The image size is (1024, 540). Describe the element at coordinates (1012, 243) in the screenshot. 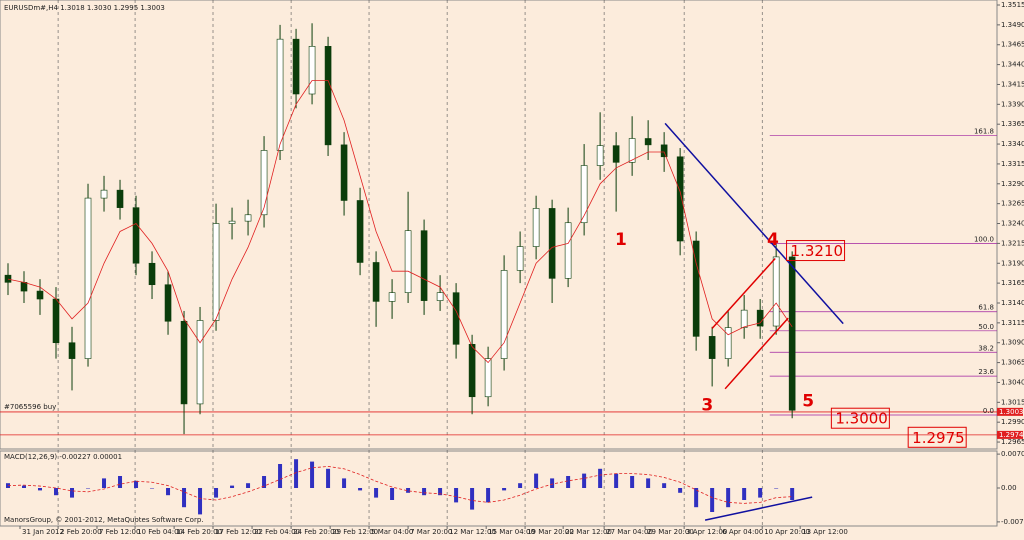

I see `y-tick-label: 1.3215` at that location.